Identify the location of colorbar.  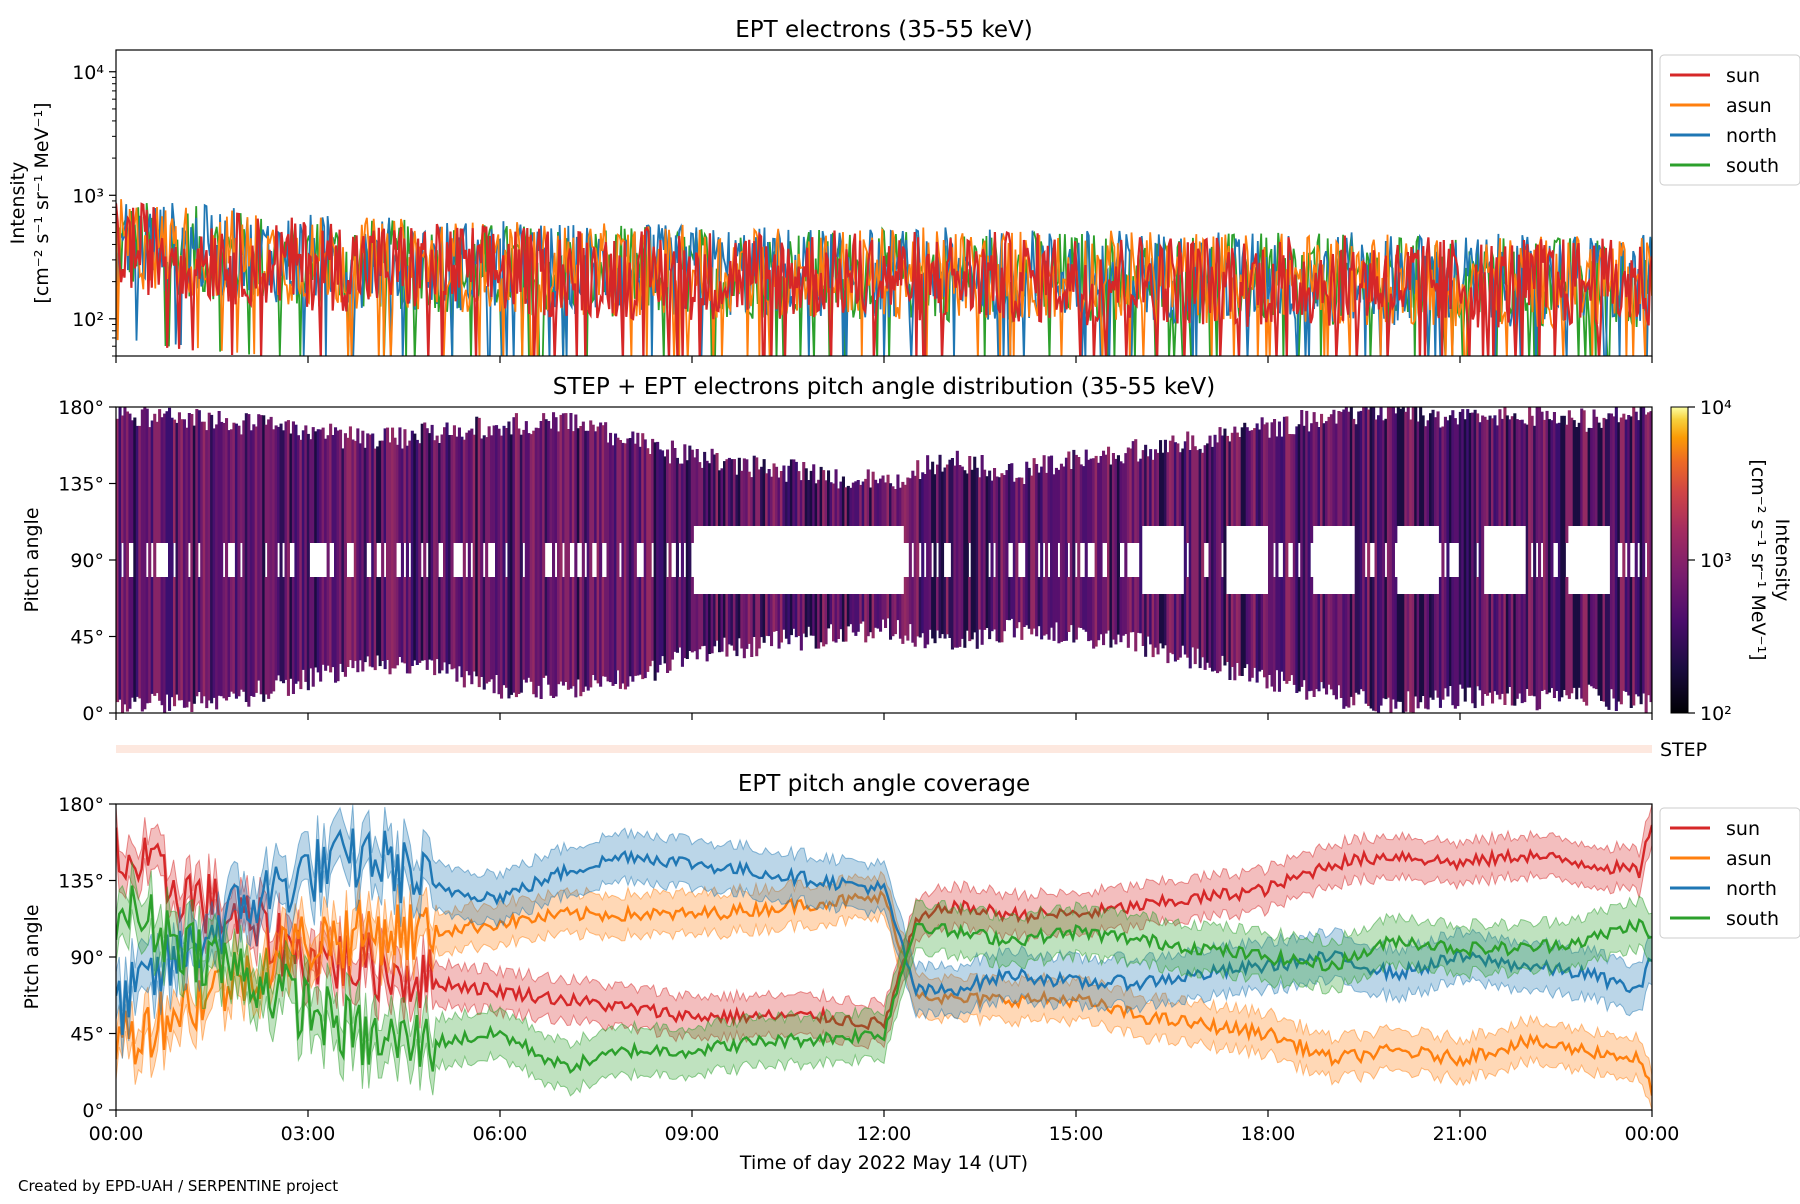
(1679, 560).